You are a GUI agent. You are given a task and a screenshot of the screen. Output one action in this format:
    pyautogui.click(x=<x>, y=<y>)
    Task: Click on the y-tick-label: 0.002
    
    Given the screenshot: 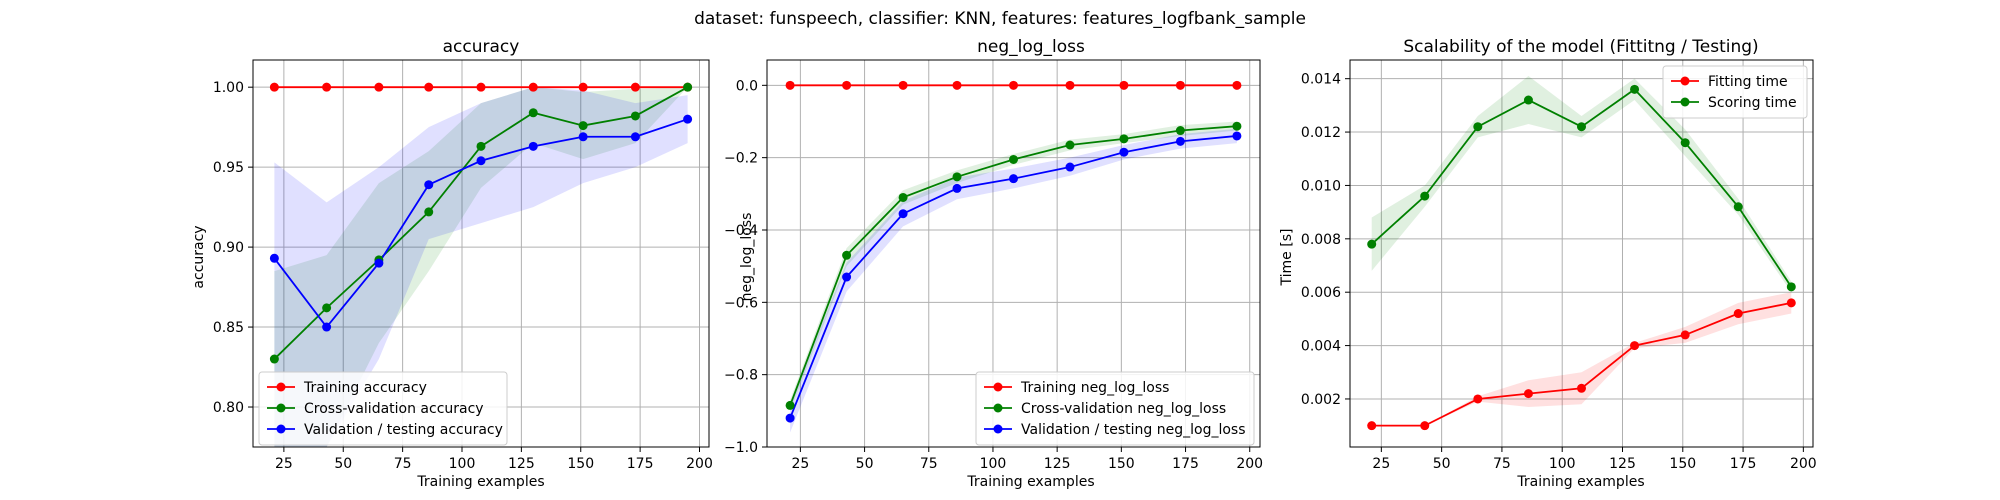 What is the action you would take?
    pyautogui.click(x=1321, y=400)
    